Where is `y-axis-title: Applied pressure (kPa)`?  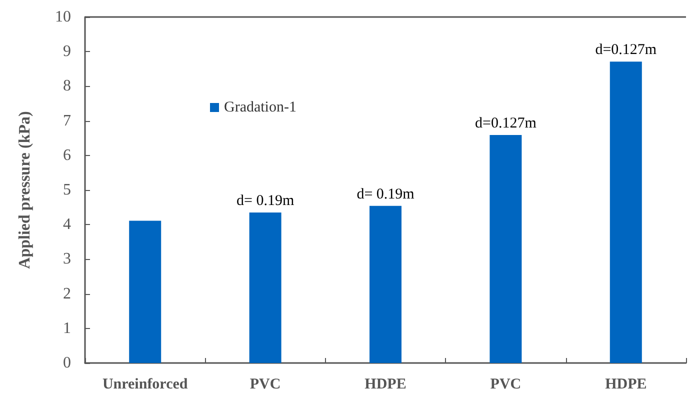 y-axis-title: Applied pressure (kPa) is located at coordinates (25, 190).